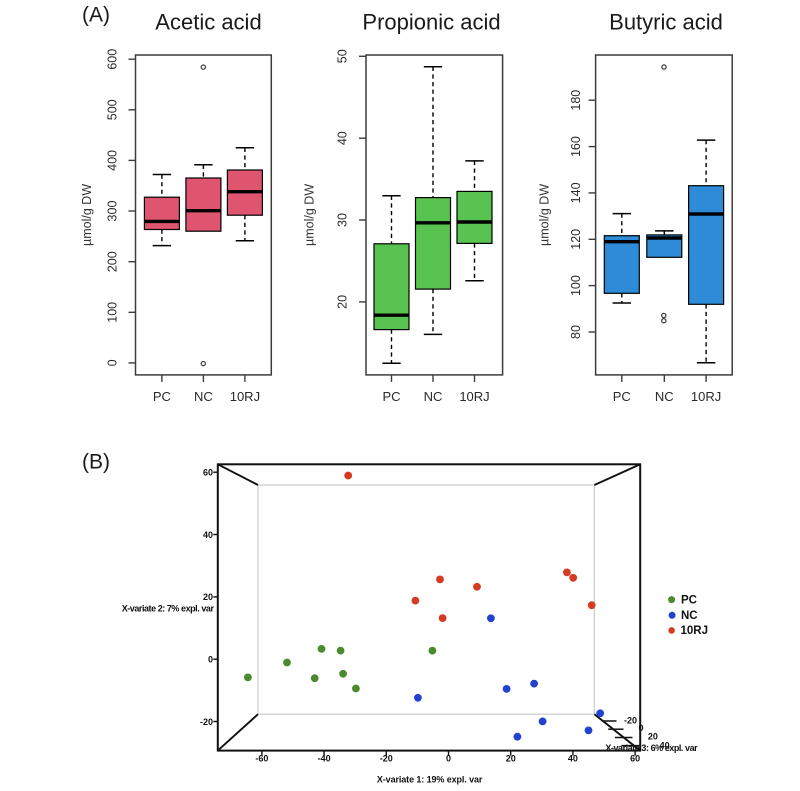  What do you see at coordinates (113, 109) in the screenshot?
I see `svg-text: 500` at bounding box center [113, 109].